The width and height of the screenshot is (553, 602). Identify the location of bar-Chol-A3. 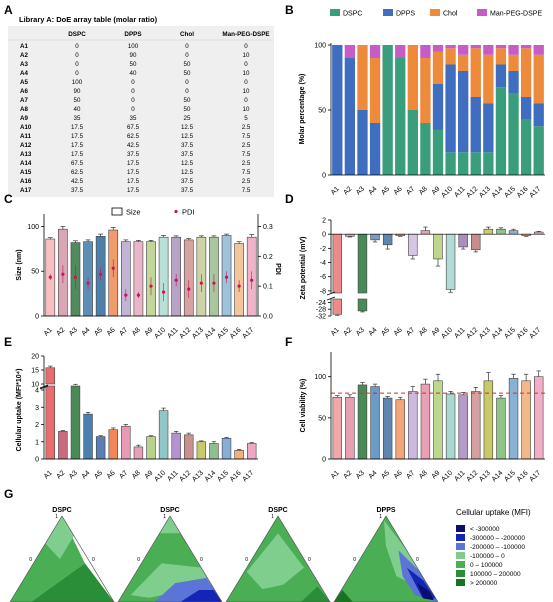
(362, 77).